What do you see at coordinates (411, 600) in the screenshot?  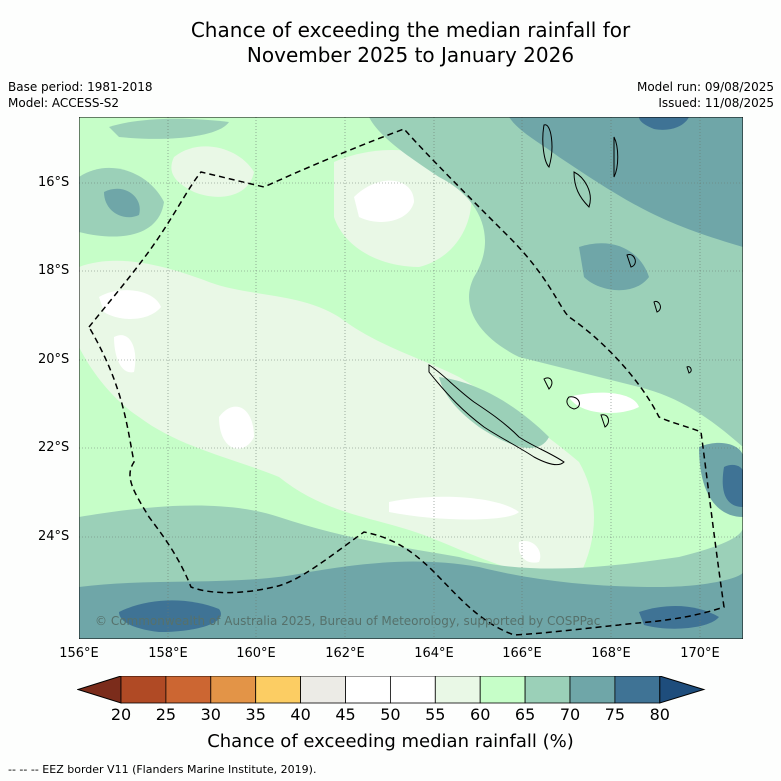 I see `zone-70-75-south` at bounding box center [411, 600].